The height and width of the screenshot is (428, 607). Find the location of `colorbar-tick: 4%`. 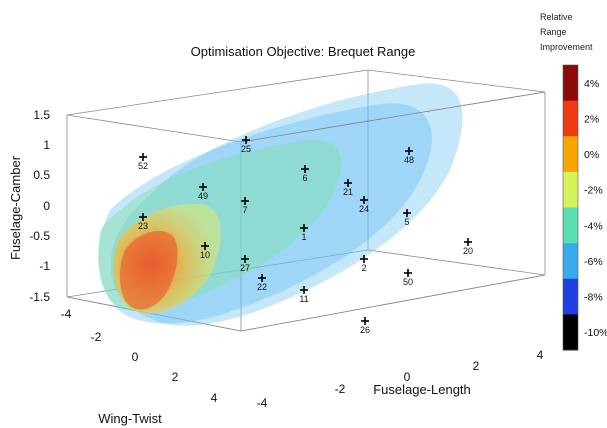

colorbar-tick: 4% is located at coordinates (591, 84).